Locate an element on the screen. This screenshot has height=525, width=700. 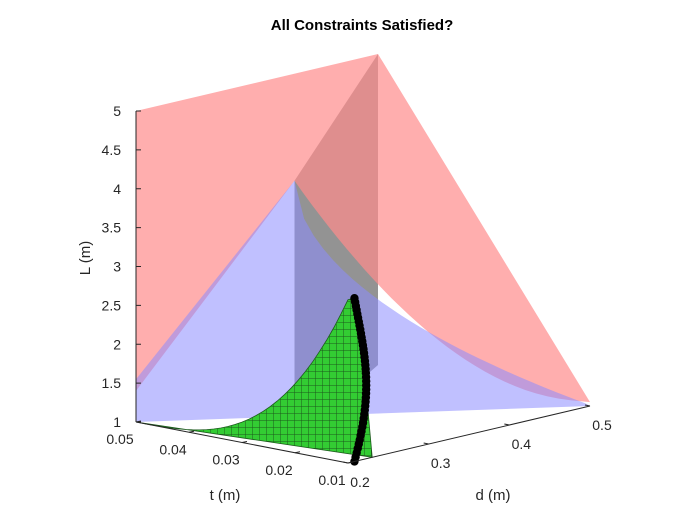
y-tick-label: 0.01 is located at coordinates (331, 480).